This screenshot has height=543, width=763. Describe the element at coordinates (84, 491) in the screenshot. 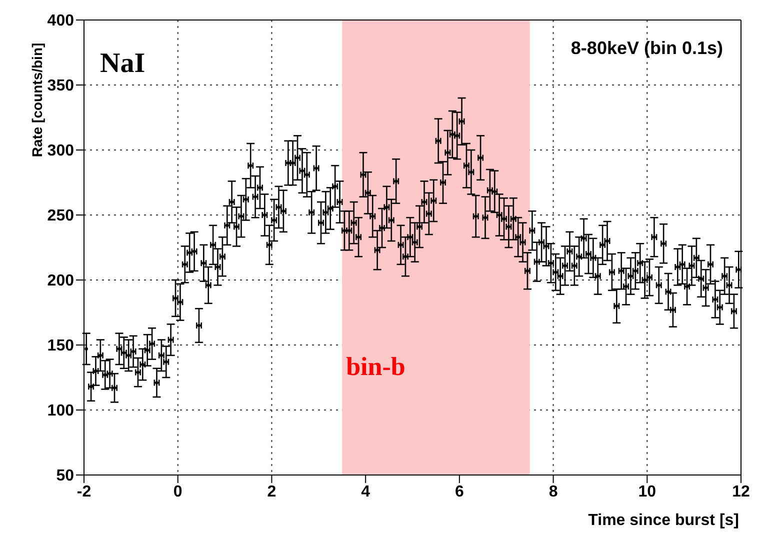

I see `x-tick-label: -2` at that location.